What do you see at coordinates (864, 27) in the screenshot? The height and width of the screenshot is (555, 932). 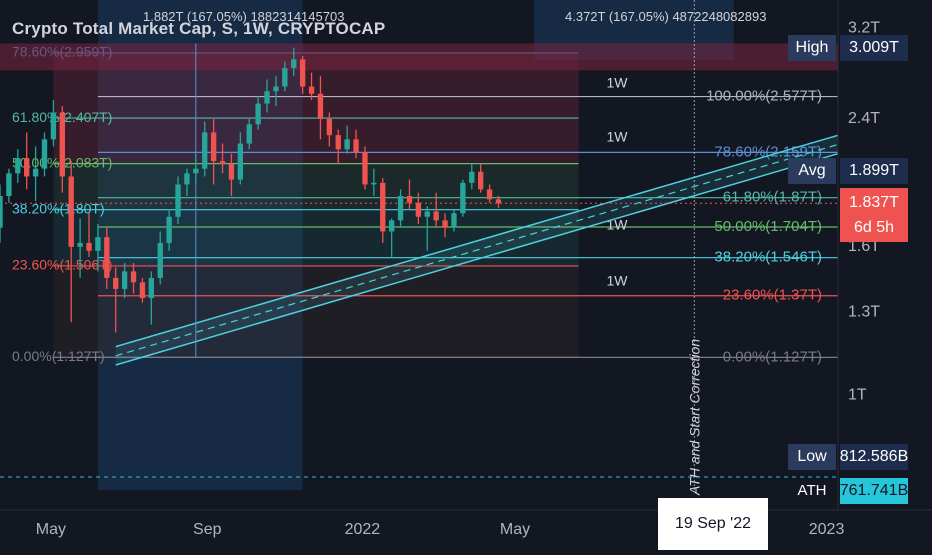 I see `price-tick-label: 3.2T` at bounding box center [864, 27].